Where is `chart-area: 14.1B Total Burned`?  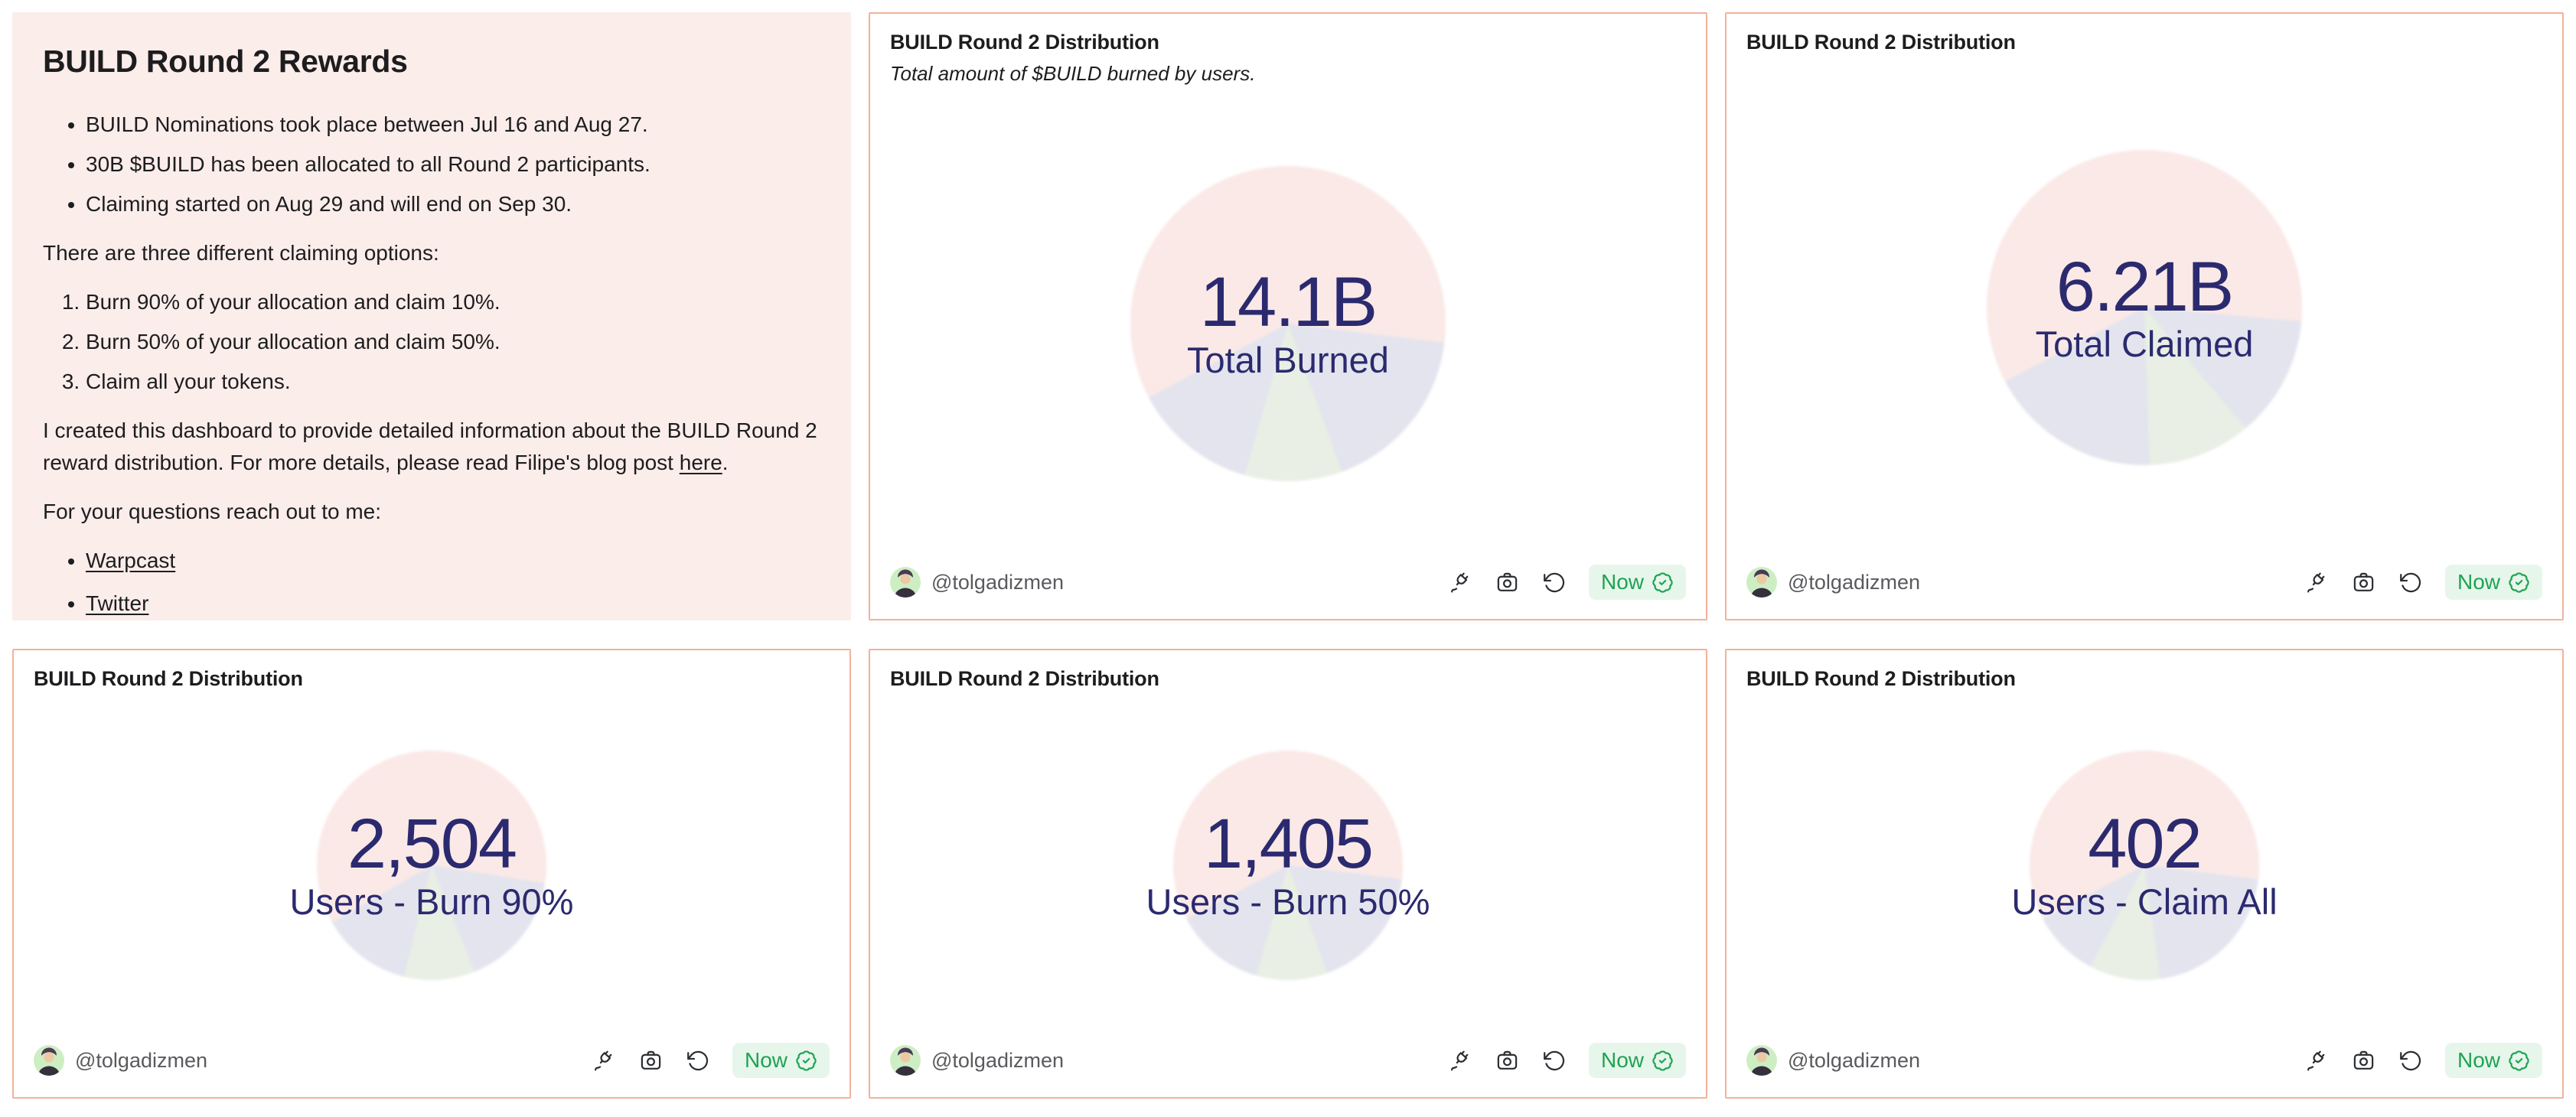 chart-area: 14.1B Total Burned is located at coordinates (1288, 324).